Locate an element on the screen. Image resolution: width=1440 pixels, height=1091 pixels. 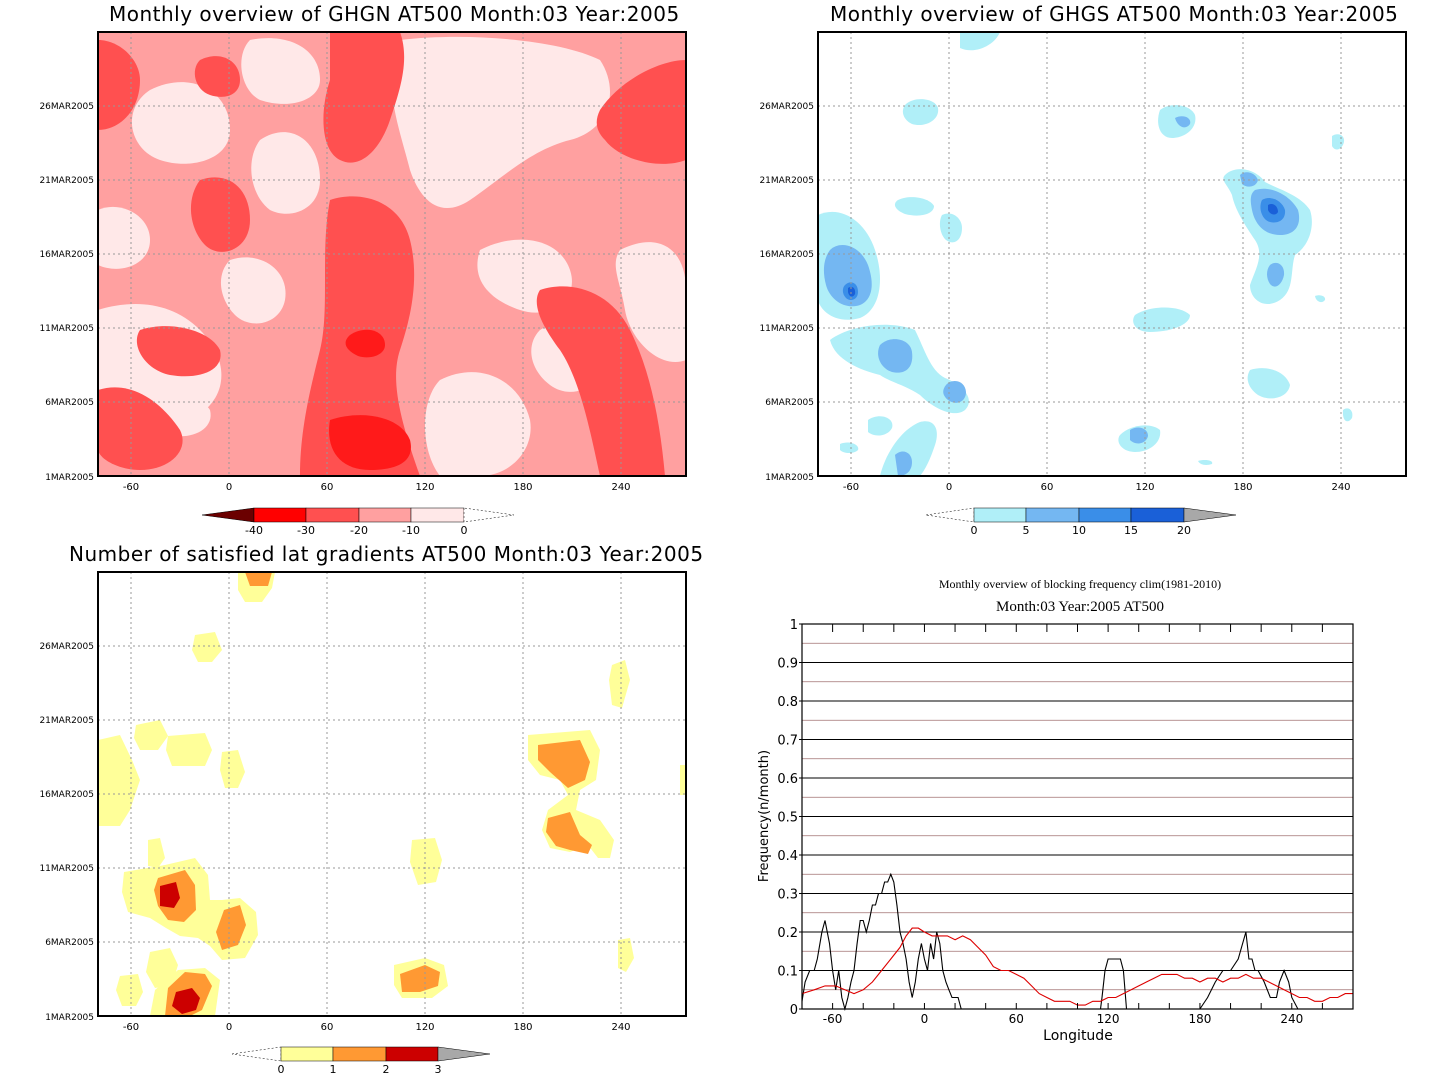
lat-gradients-xtick-0: -60 is located at coordinates (131, 1027).